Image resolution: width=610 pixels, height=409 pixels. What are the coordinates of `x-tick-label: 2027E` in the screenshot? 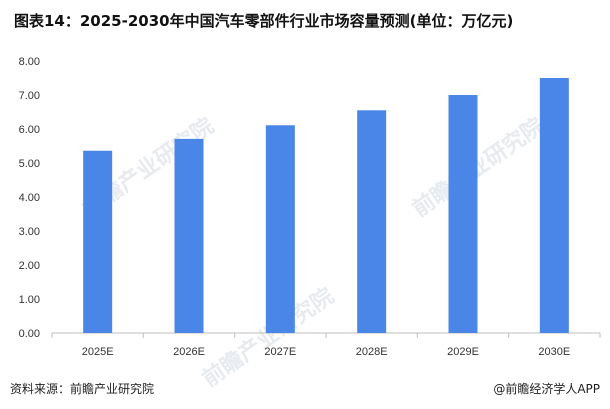 It's located at (280, 352).